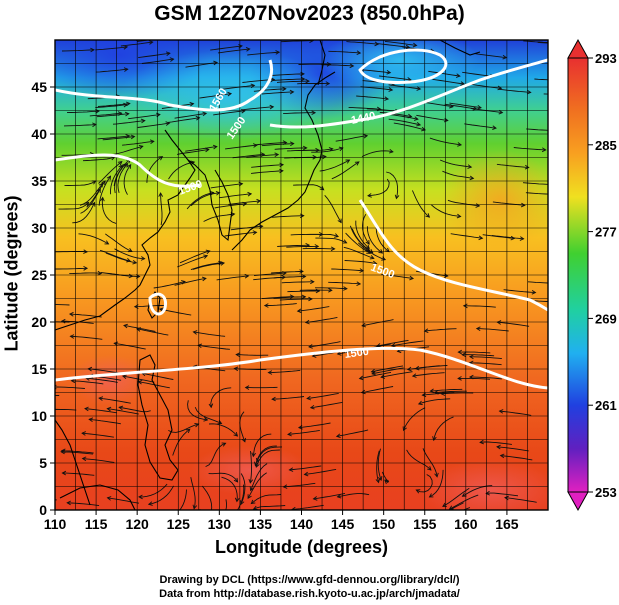 Image resolution: width=619 pixels, height=605 pixels. I want to click on coastline-kamchatka, so click(460, 48).